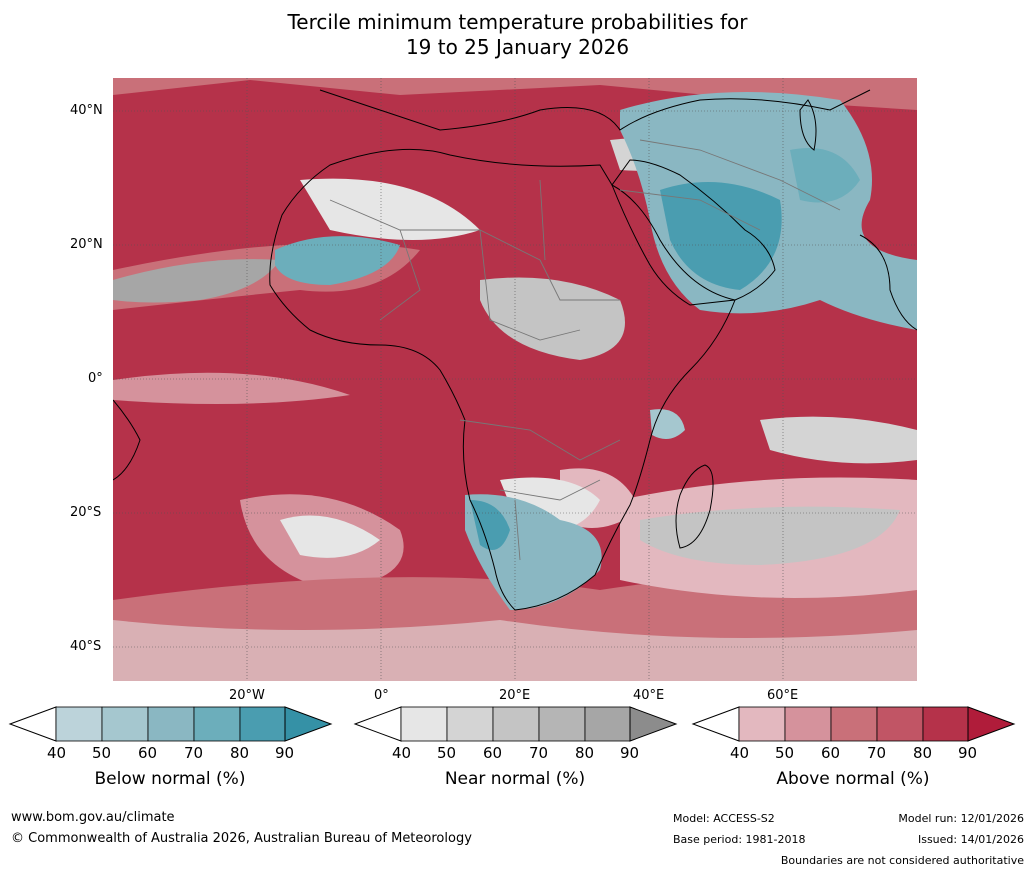 This screenshot has width=1035, height=873. I want to click on lon-label-20w: 20°W, so click(247, 695).